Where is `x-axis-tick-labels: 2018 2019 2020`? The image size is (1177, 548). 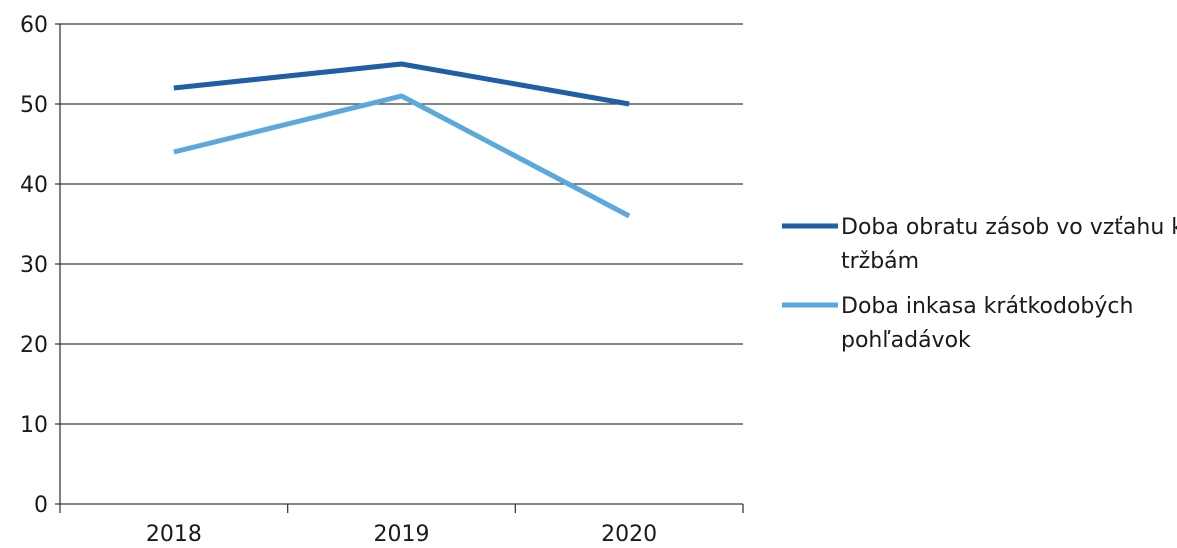 x-axis-tick-labels: 2018 2019 2020 is located at coordinates (401, 534).